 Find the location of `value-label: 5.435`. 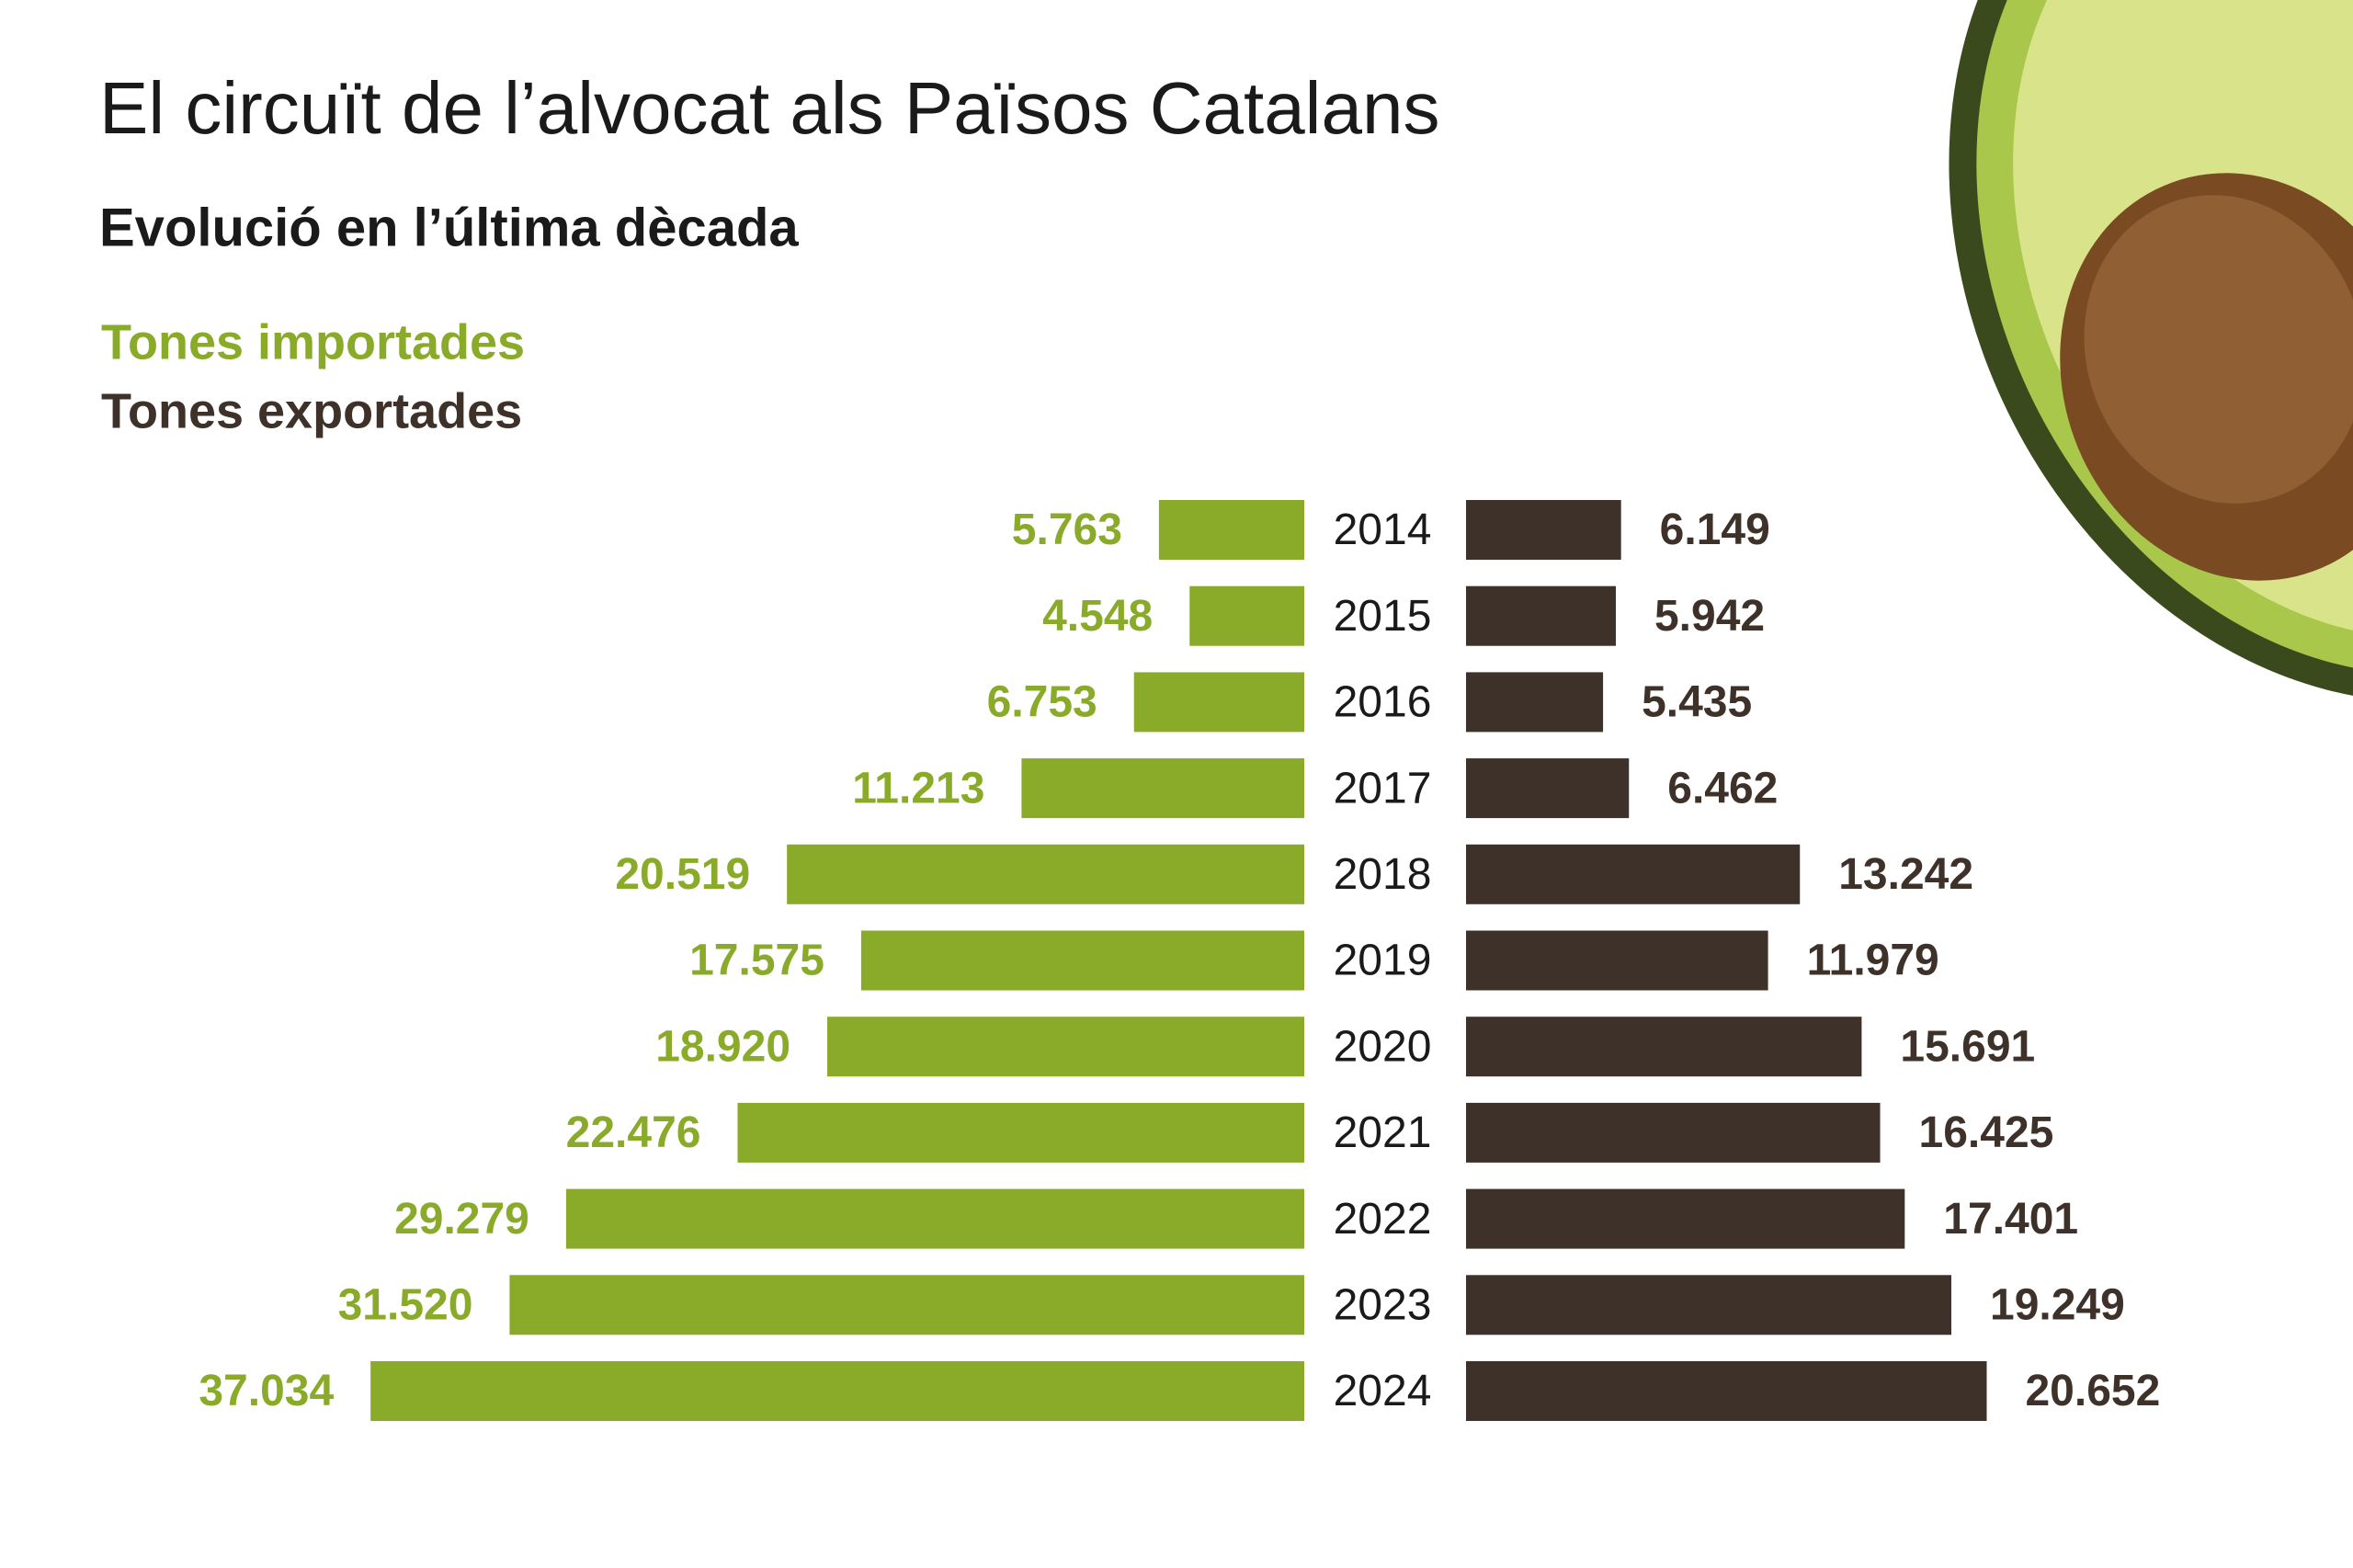

value-label: 5.435 is located at coordinates (1697, 702).